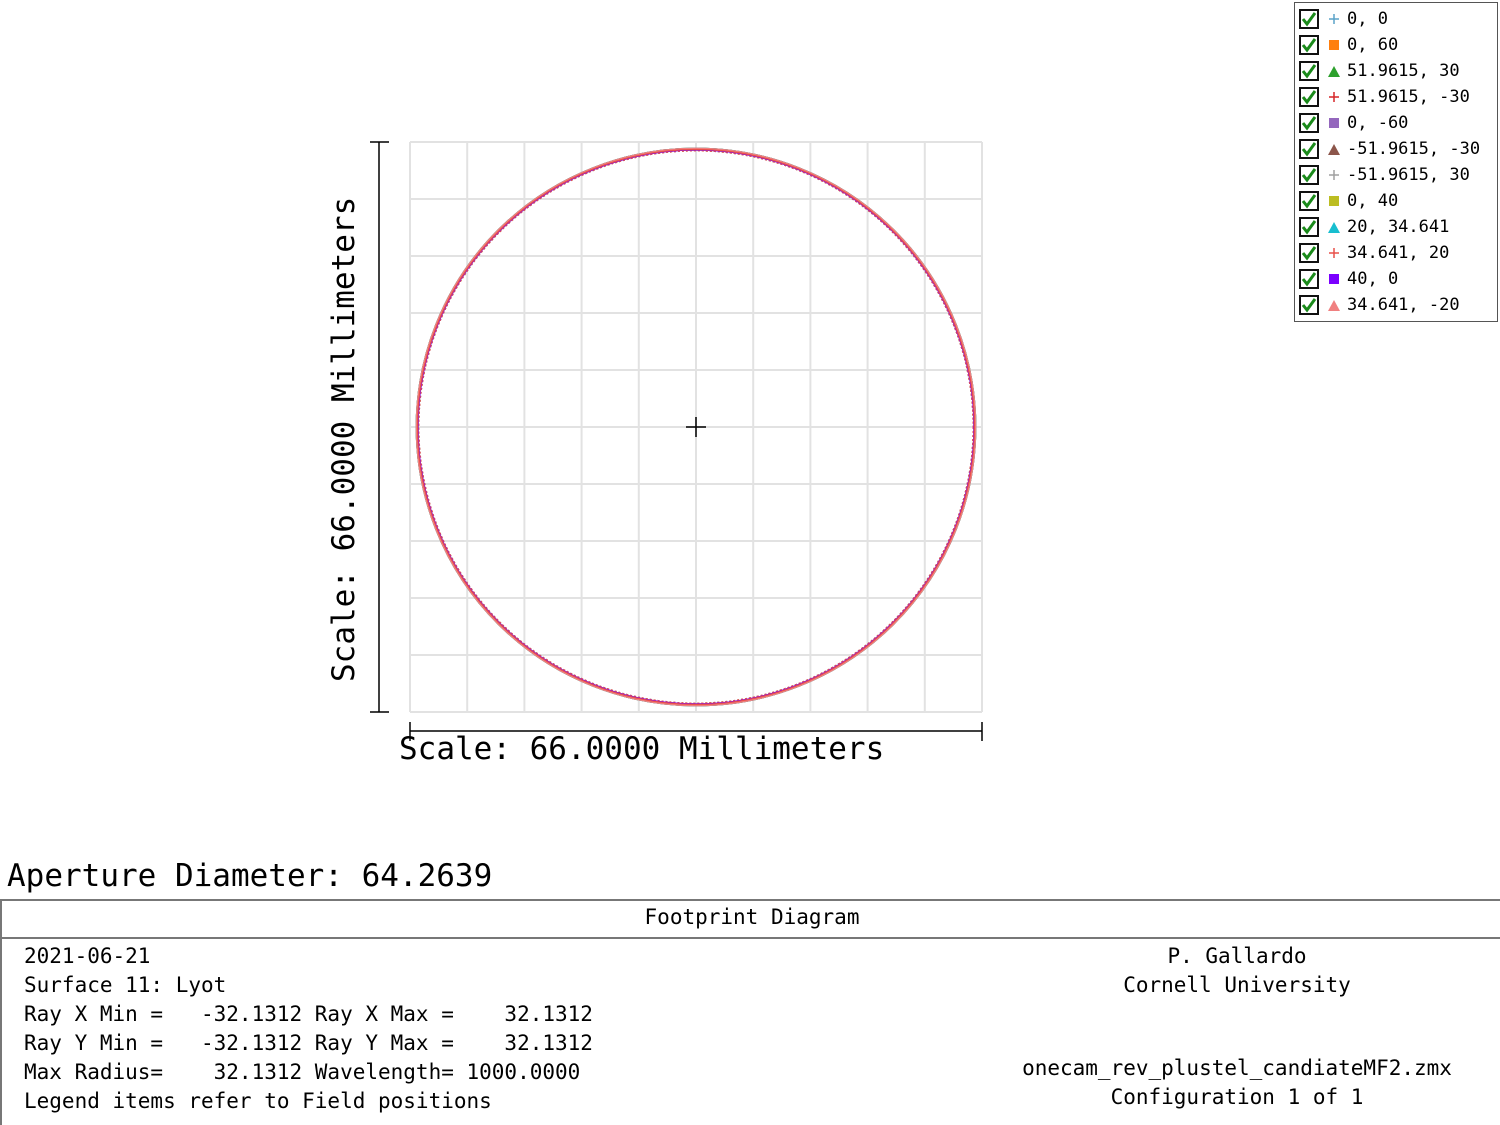 The height and width of the screenshot is (1125, 1500). I want to click on legend-label: 51.9615, 30, so click(1403, 71).